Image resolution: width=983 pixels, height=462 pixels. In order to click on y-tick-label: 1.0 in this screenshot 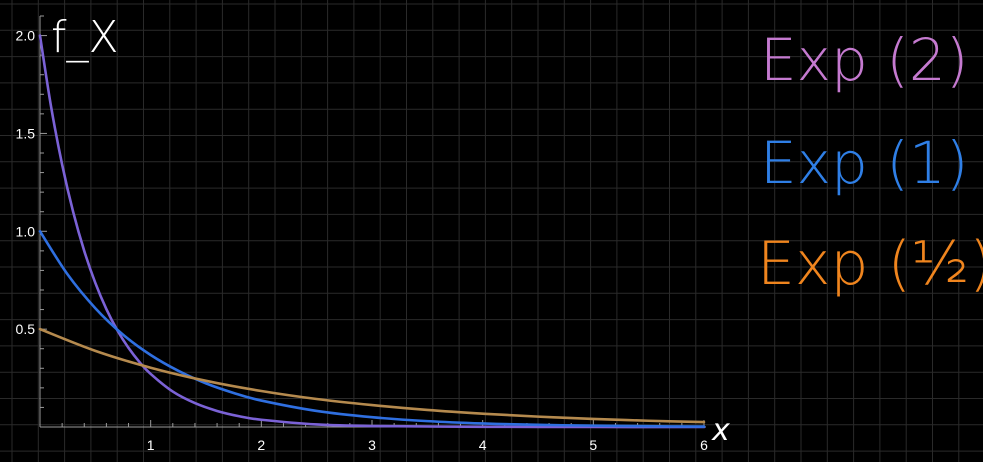, I will do `click(26, 231)`.